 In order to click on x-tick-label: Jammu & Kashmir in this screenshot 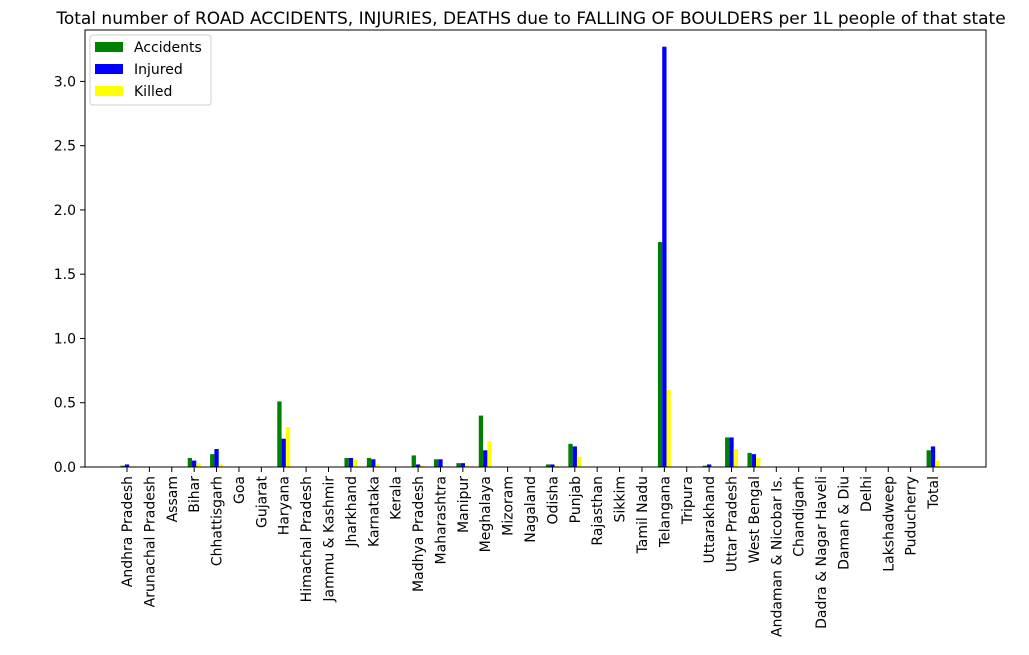, I will do `click(330, 539)`.